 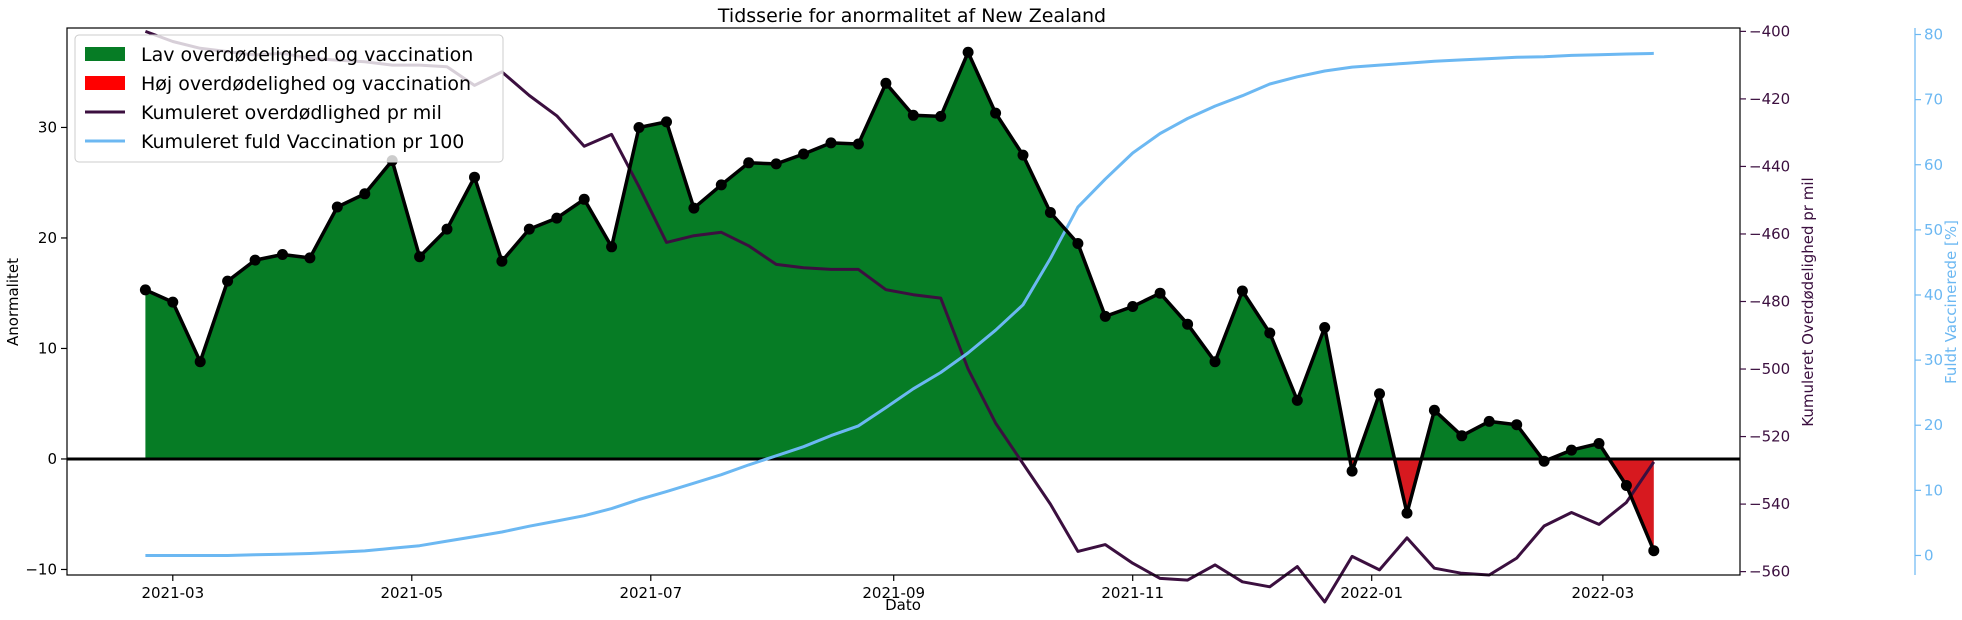 What do you see at coordinates (1769, 234) in the screenshot?
I see `y-tick-label-right: −460` at bounding box center [1769, 234].